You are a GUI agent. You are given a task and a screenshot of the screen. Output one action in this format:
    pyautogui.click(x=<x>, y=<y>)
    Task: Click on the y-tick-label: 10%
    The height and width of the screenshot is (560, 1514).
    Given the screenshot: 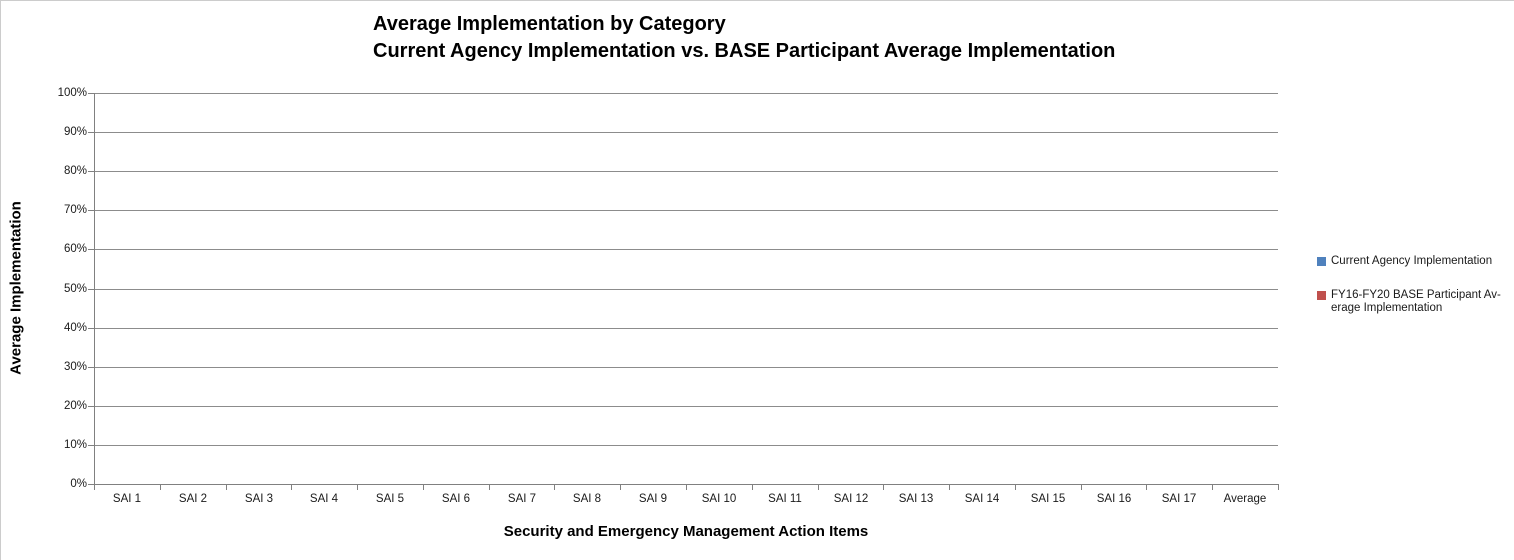 What is the action you would take?
    pyautogui.click(x=75, y=445)
    